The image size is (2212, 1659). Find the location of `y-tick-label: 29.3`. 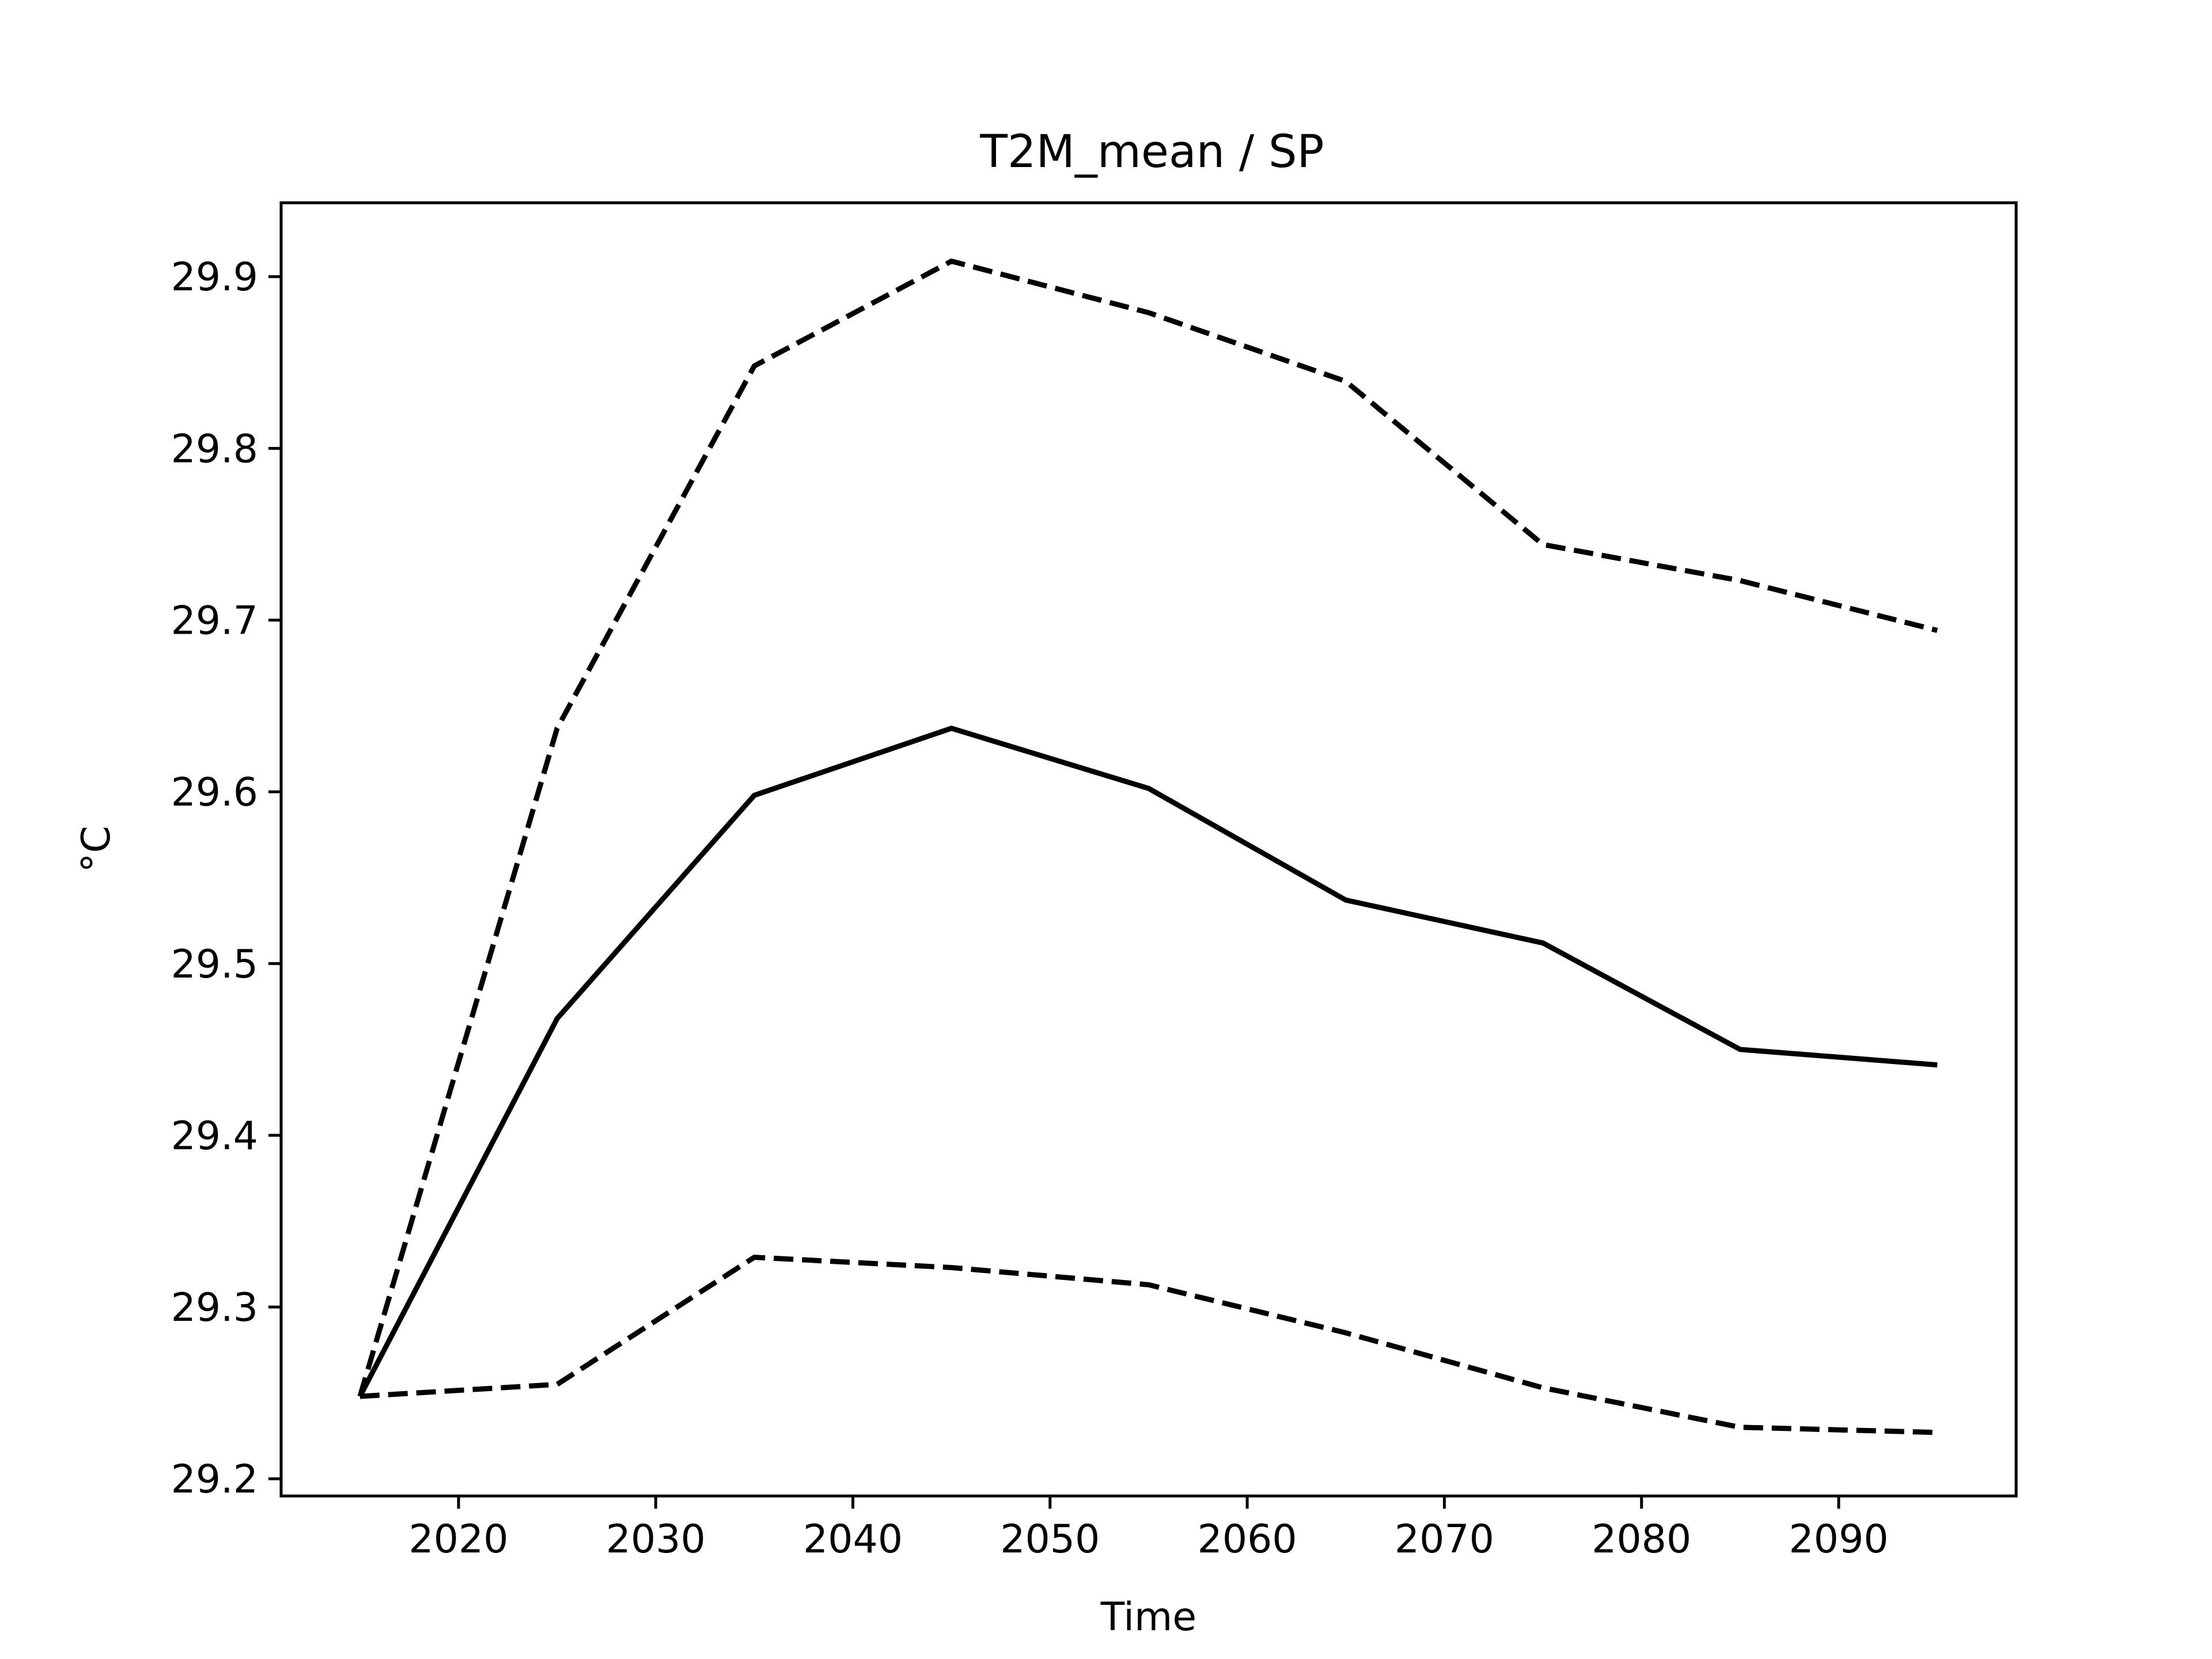

y-tick-label: 29.3 is located at coordinates (214, 1308).